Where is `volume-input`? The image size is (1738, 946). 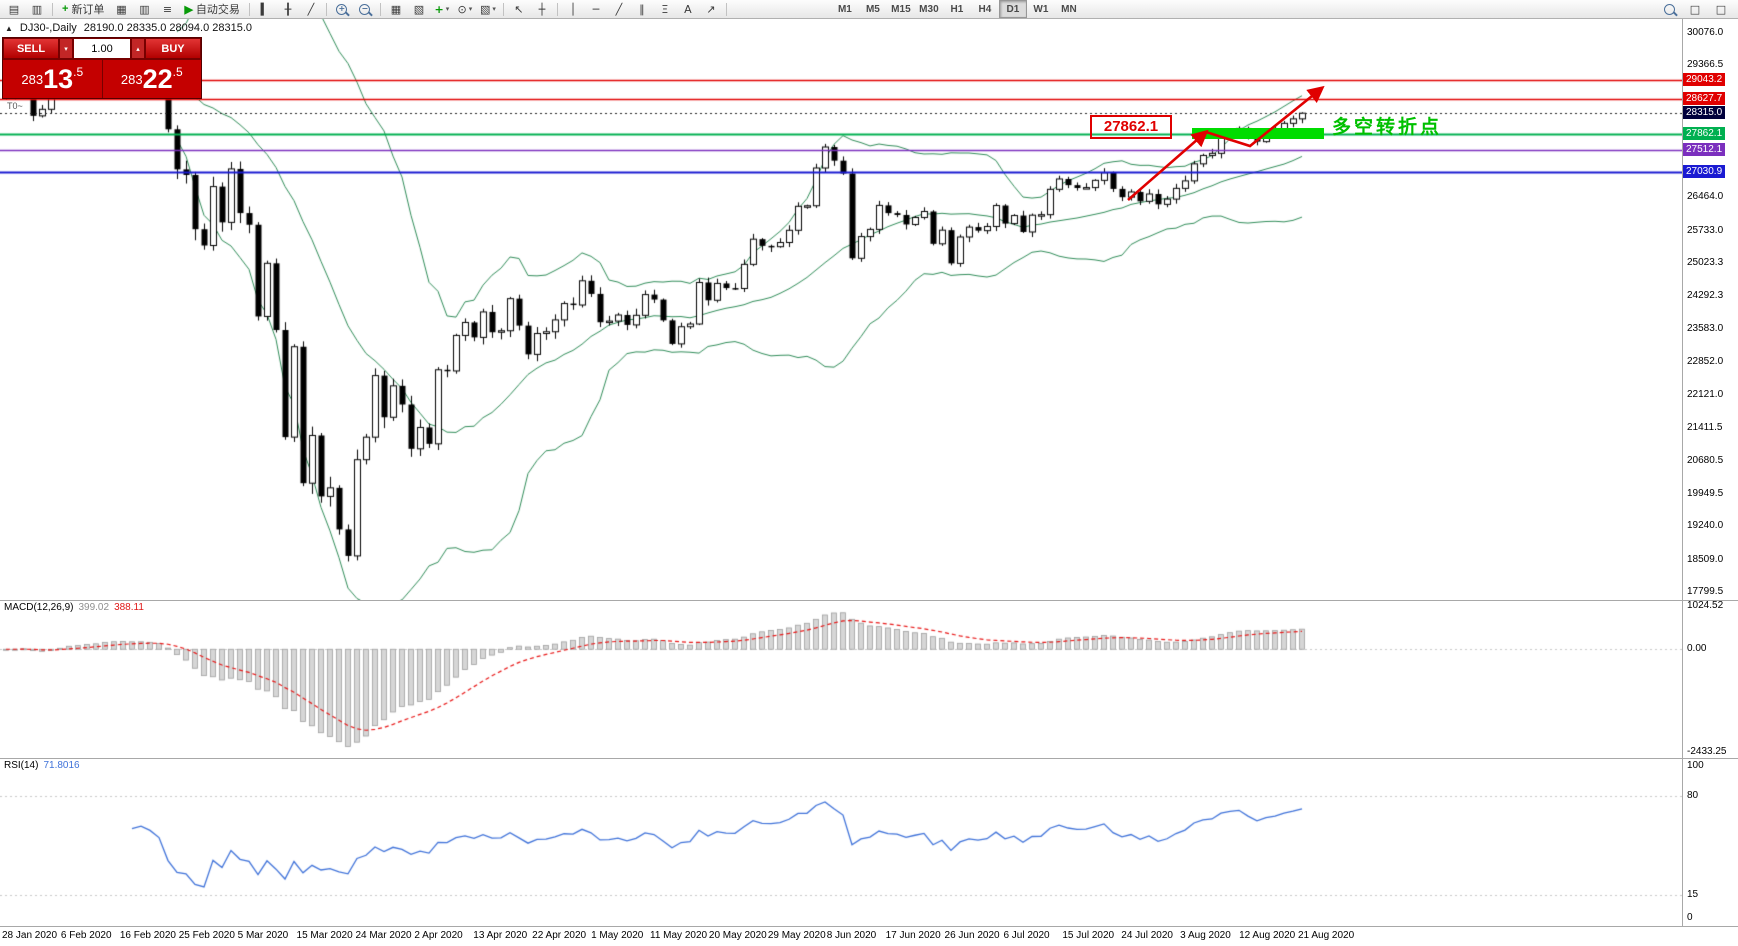 volume-input is located at coordinates (102, 48).